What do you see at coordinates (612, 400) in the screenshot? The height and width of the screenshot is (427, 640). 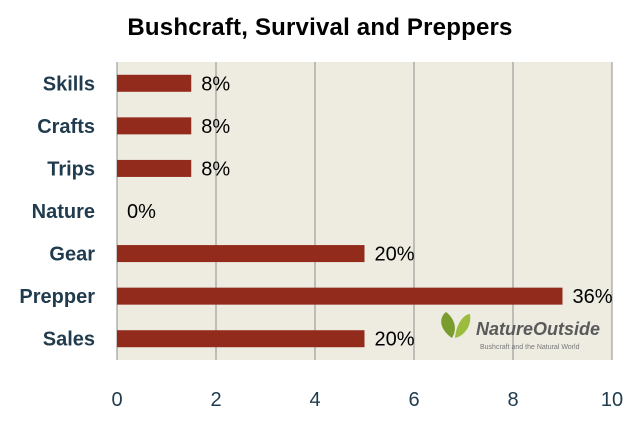 I see `x-tick-label: 10` at bounding box center [612, 400].